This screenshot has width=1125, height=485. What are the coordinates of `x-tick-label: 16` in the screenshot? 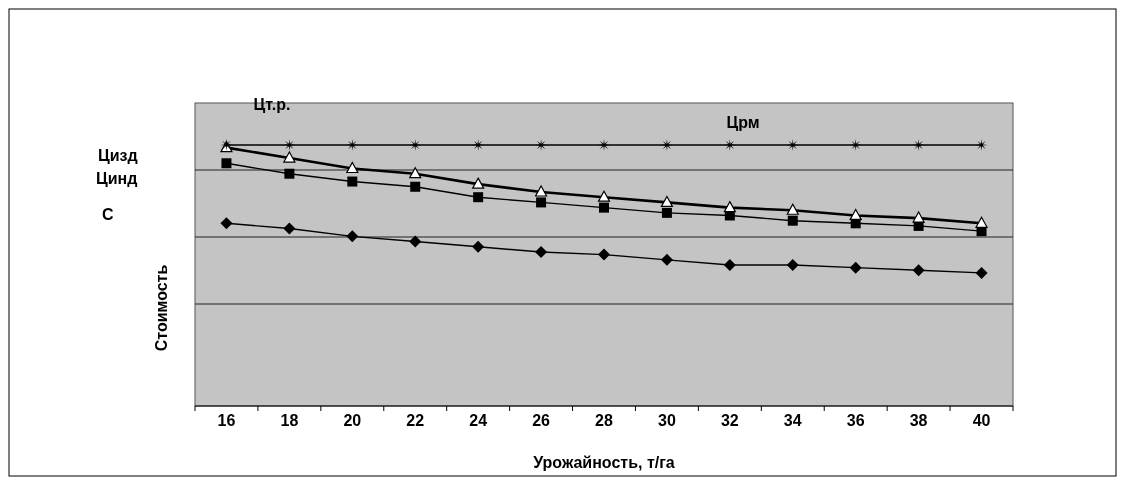 It's located at (226, 420).